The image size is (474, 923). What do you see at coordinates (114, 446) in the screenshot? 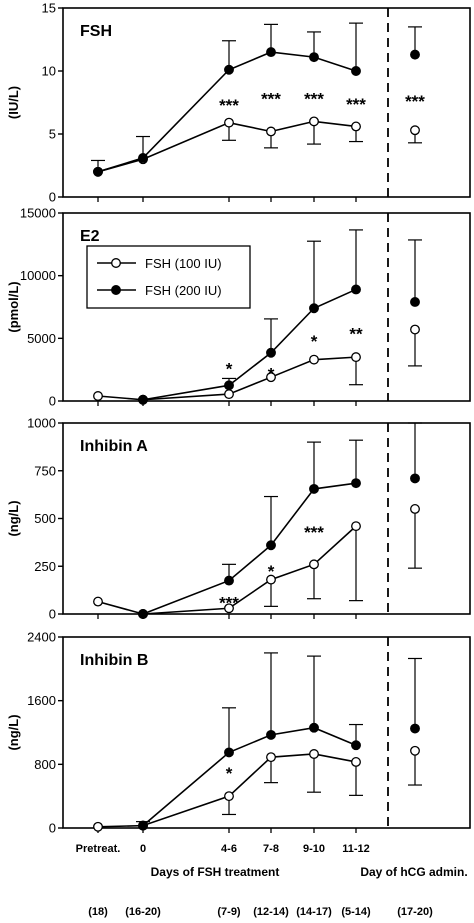
I see `panel-title: Inhibin A` at bounding box center [114, 446].